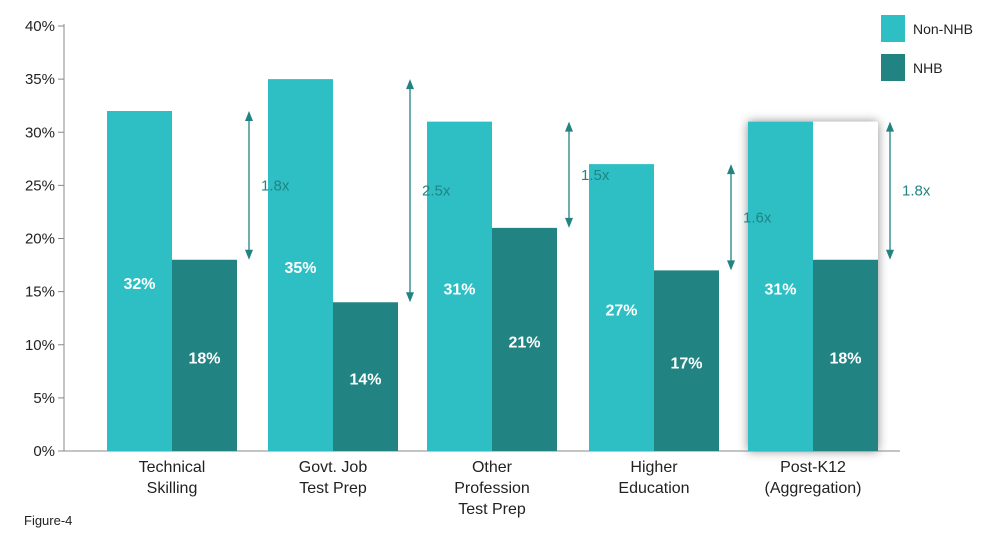 Image resolution: width=987 pixels, height=539 pixels. I want to click on bar-value-label: 35%, so click(300, 268).